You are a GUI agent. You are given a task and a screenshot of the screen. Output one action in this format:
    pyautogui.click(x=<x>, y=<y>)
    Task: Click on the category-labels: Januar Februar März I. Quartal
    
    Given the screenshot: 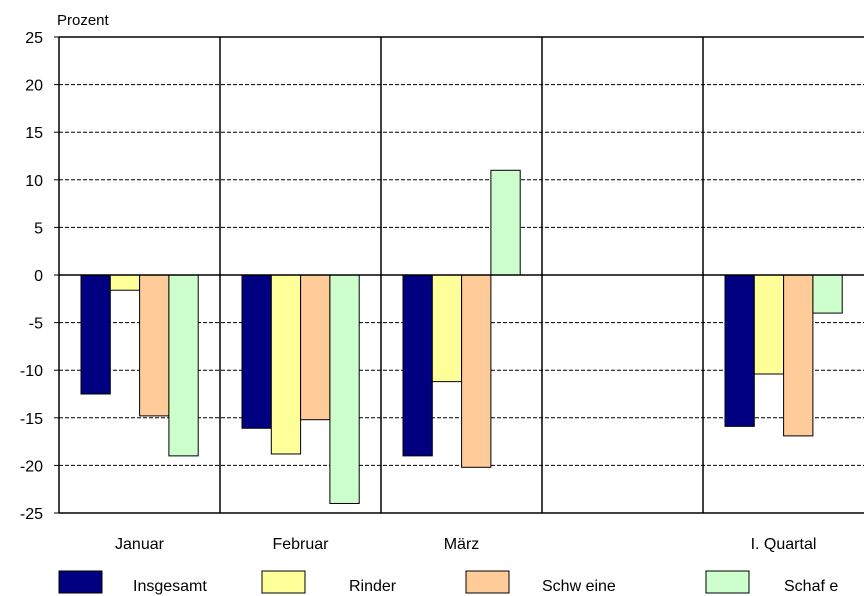 What is the action you would take?
    pyautogui.click(x=465, y=544)
    